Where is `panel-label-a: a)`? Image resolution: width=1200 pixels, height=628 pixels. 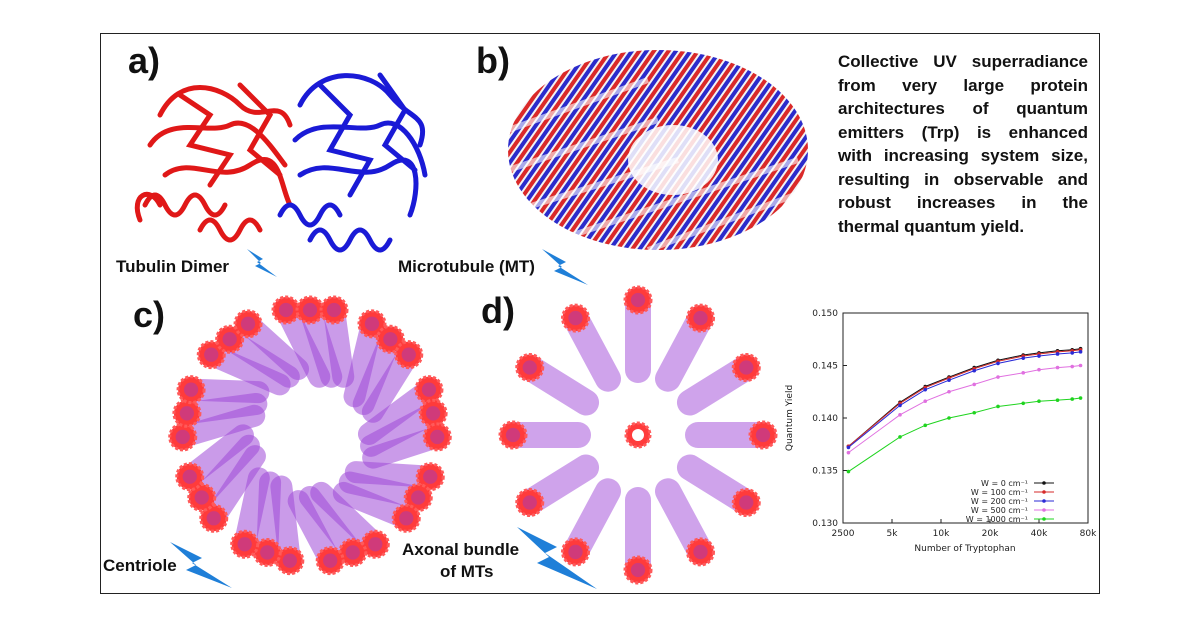 panel-label-a: a) is located at coordinates (144, 60).